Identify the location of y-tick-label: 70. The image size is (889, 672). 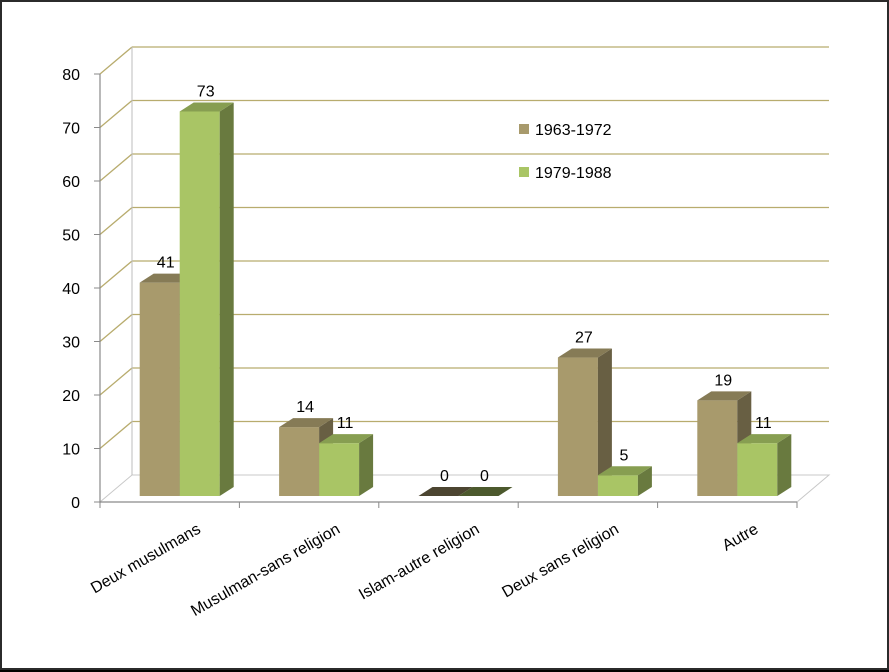
(71, 129).